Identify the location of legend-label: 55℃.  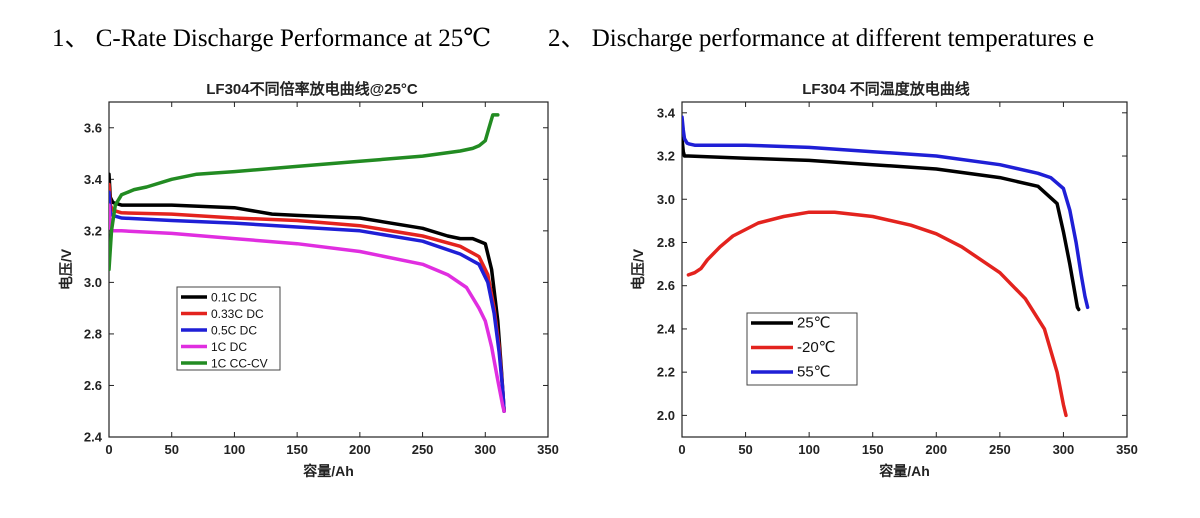
(814, 372).